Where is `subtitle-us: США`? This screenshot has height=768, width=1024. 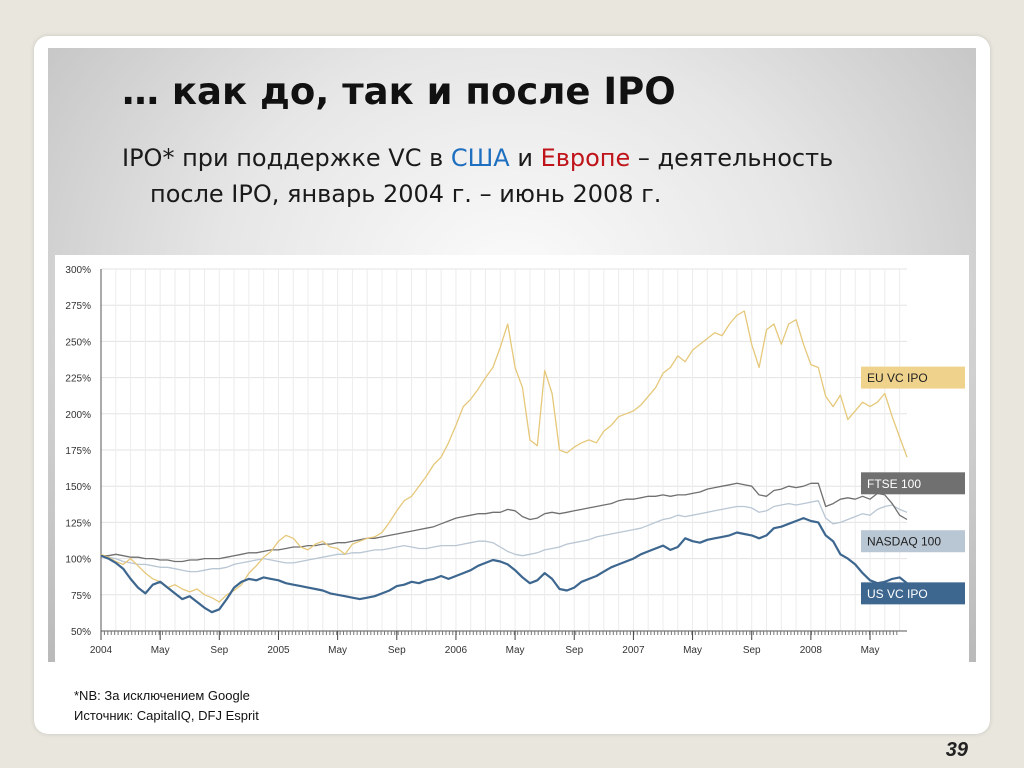
subtitle-us: США is located at coordinates (480, 158).